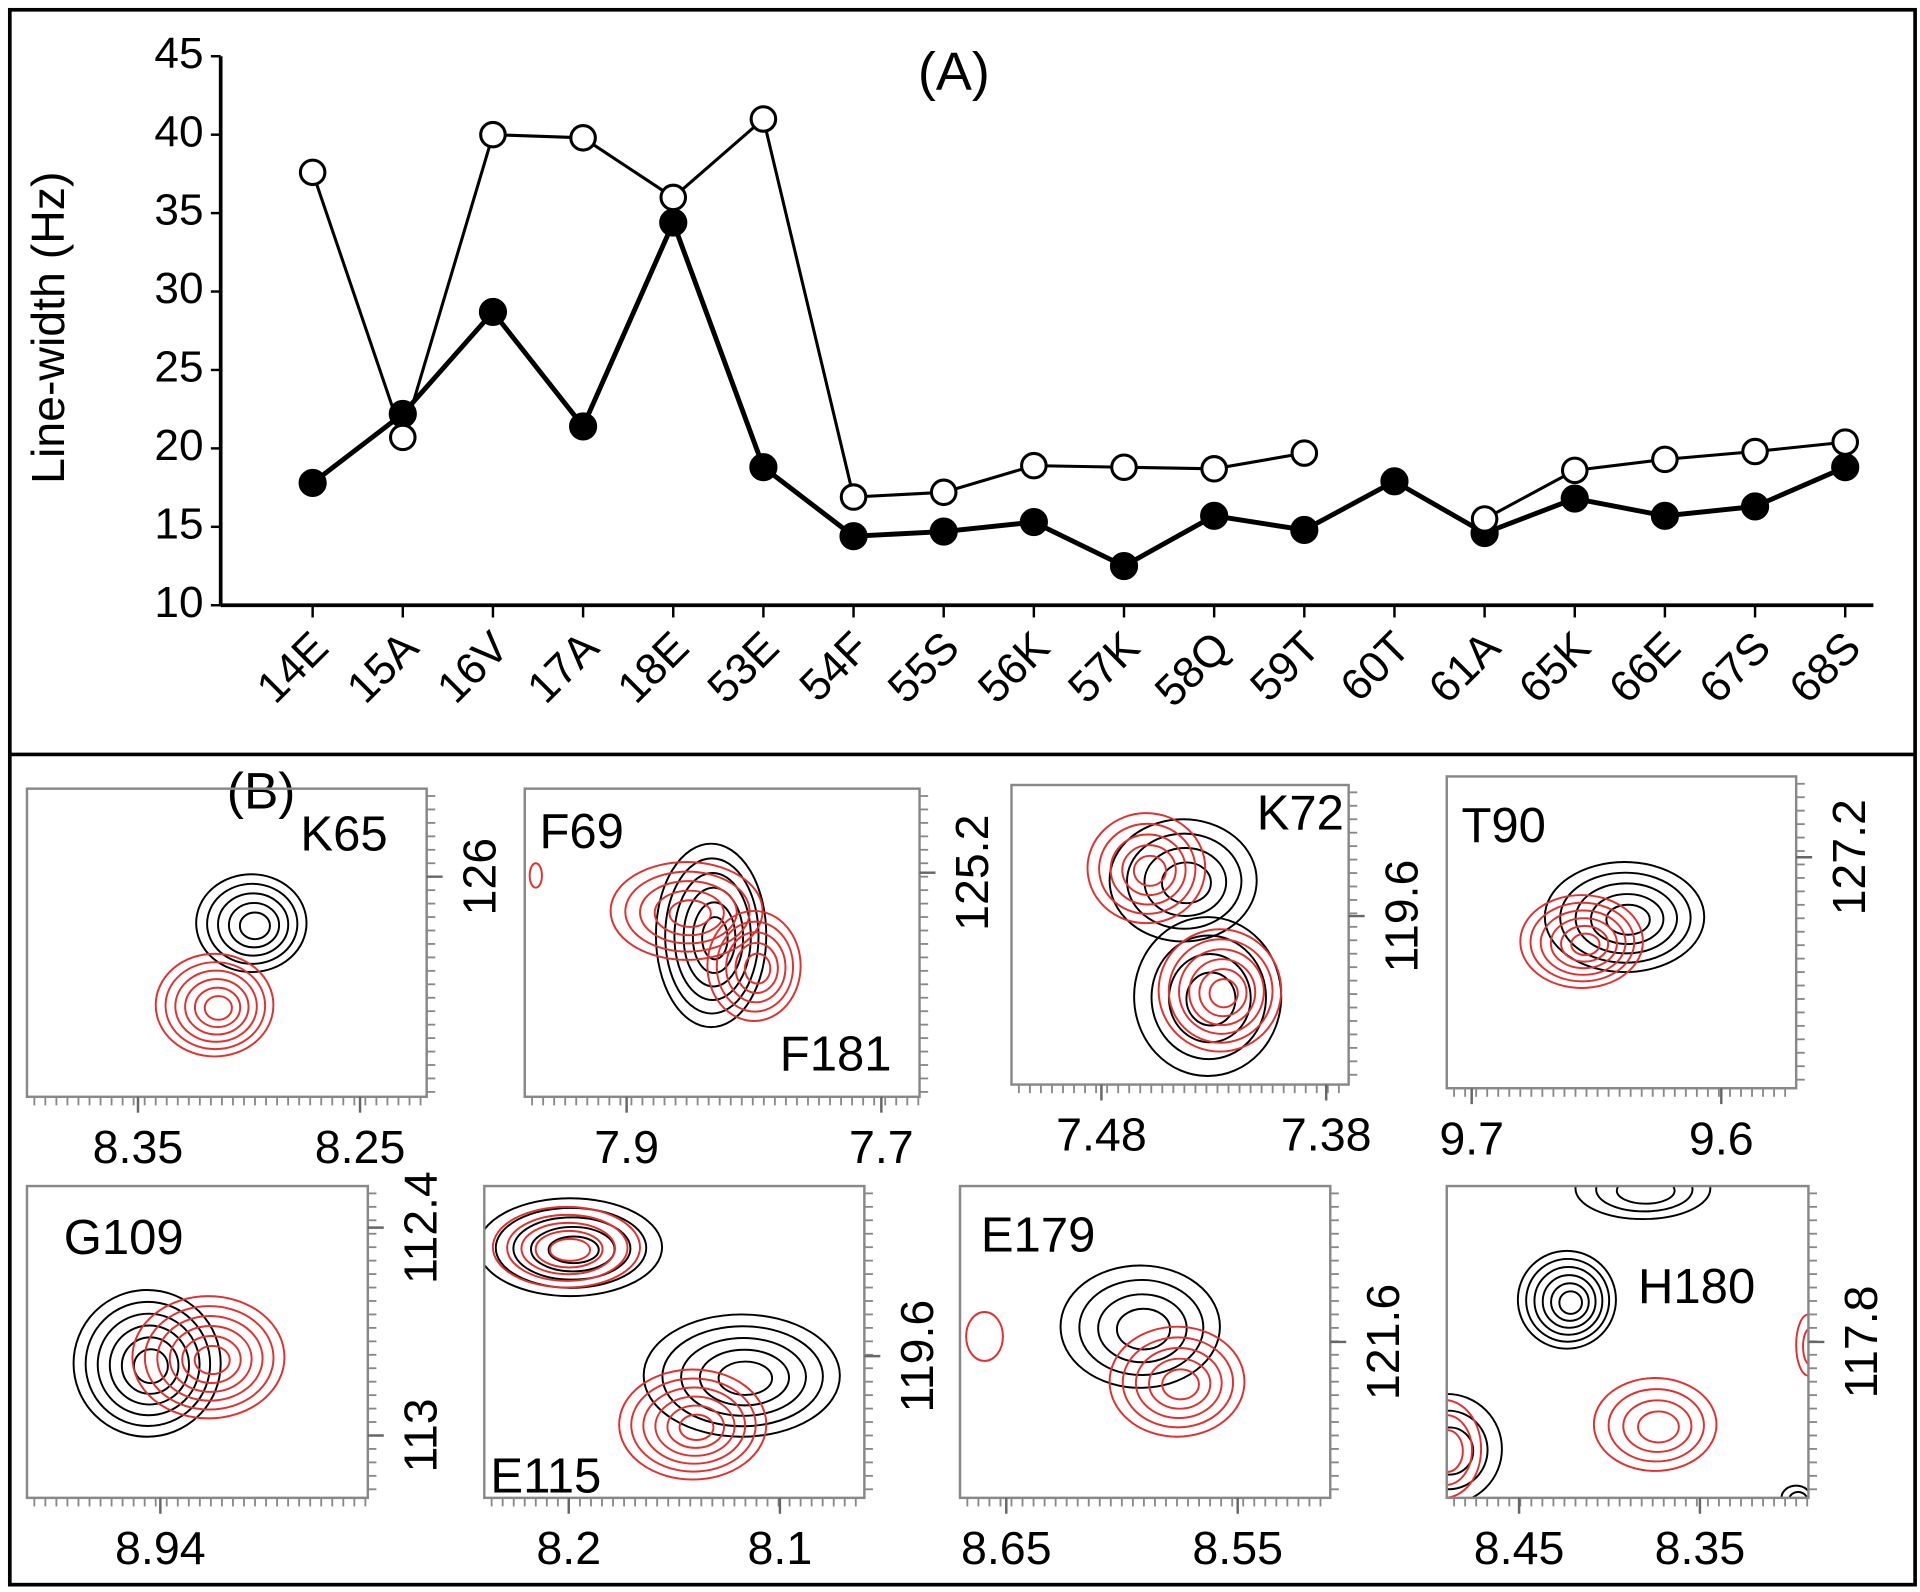 This screenshot has height=1592, width=1920. I want to click on x-tick-label: 8.25, so click(360, 1147).